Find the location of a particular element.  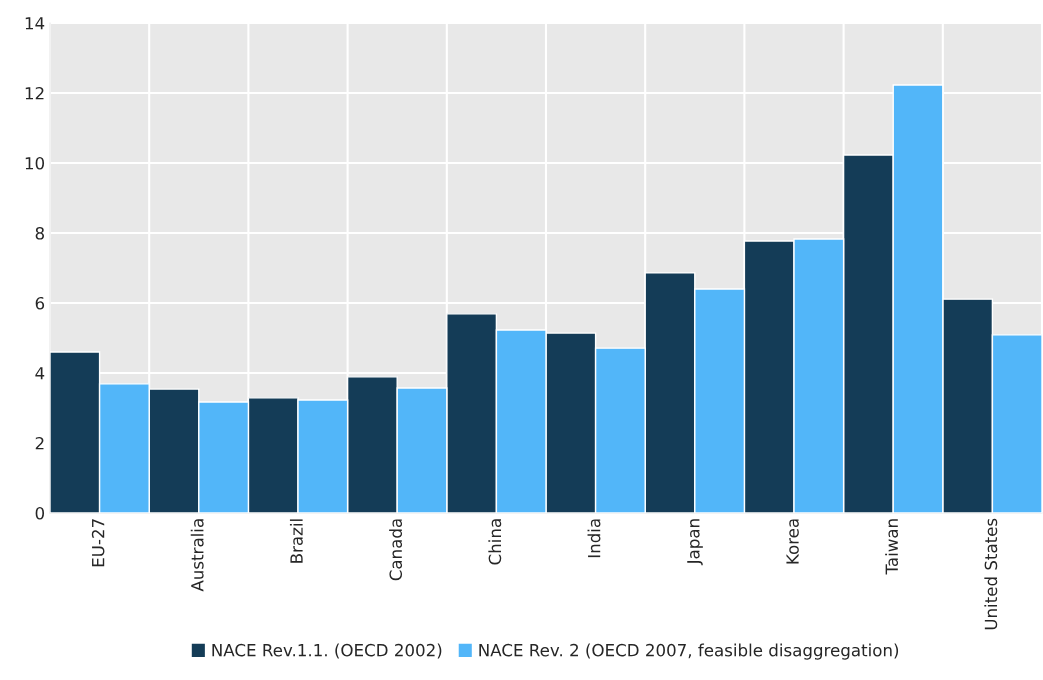

x-tick-label: Taiwan is located at coordinates (892, 547).